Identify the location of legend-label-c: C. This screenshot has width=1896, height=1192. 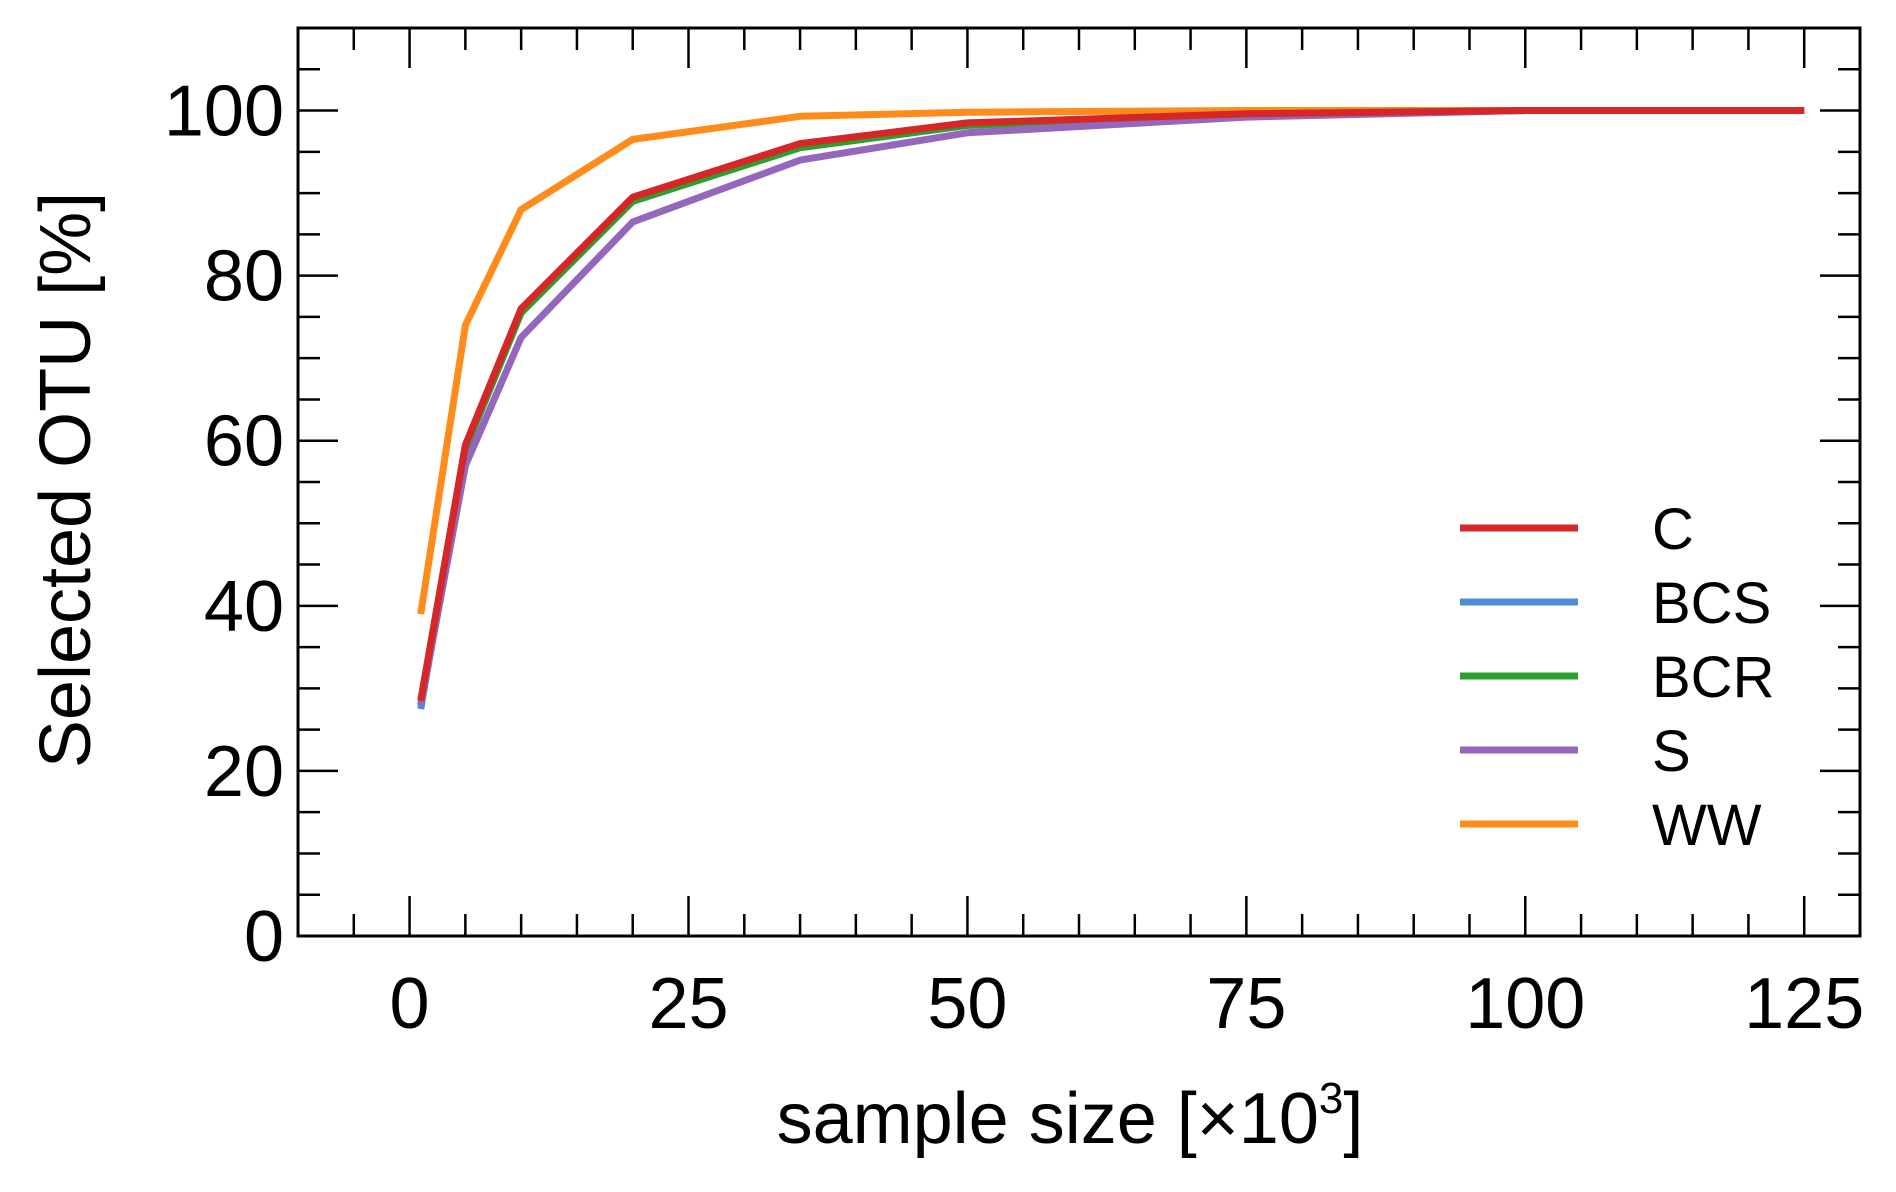
(1673, 529).